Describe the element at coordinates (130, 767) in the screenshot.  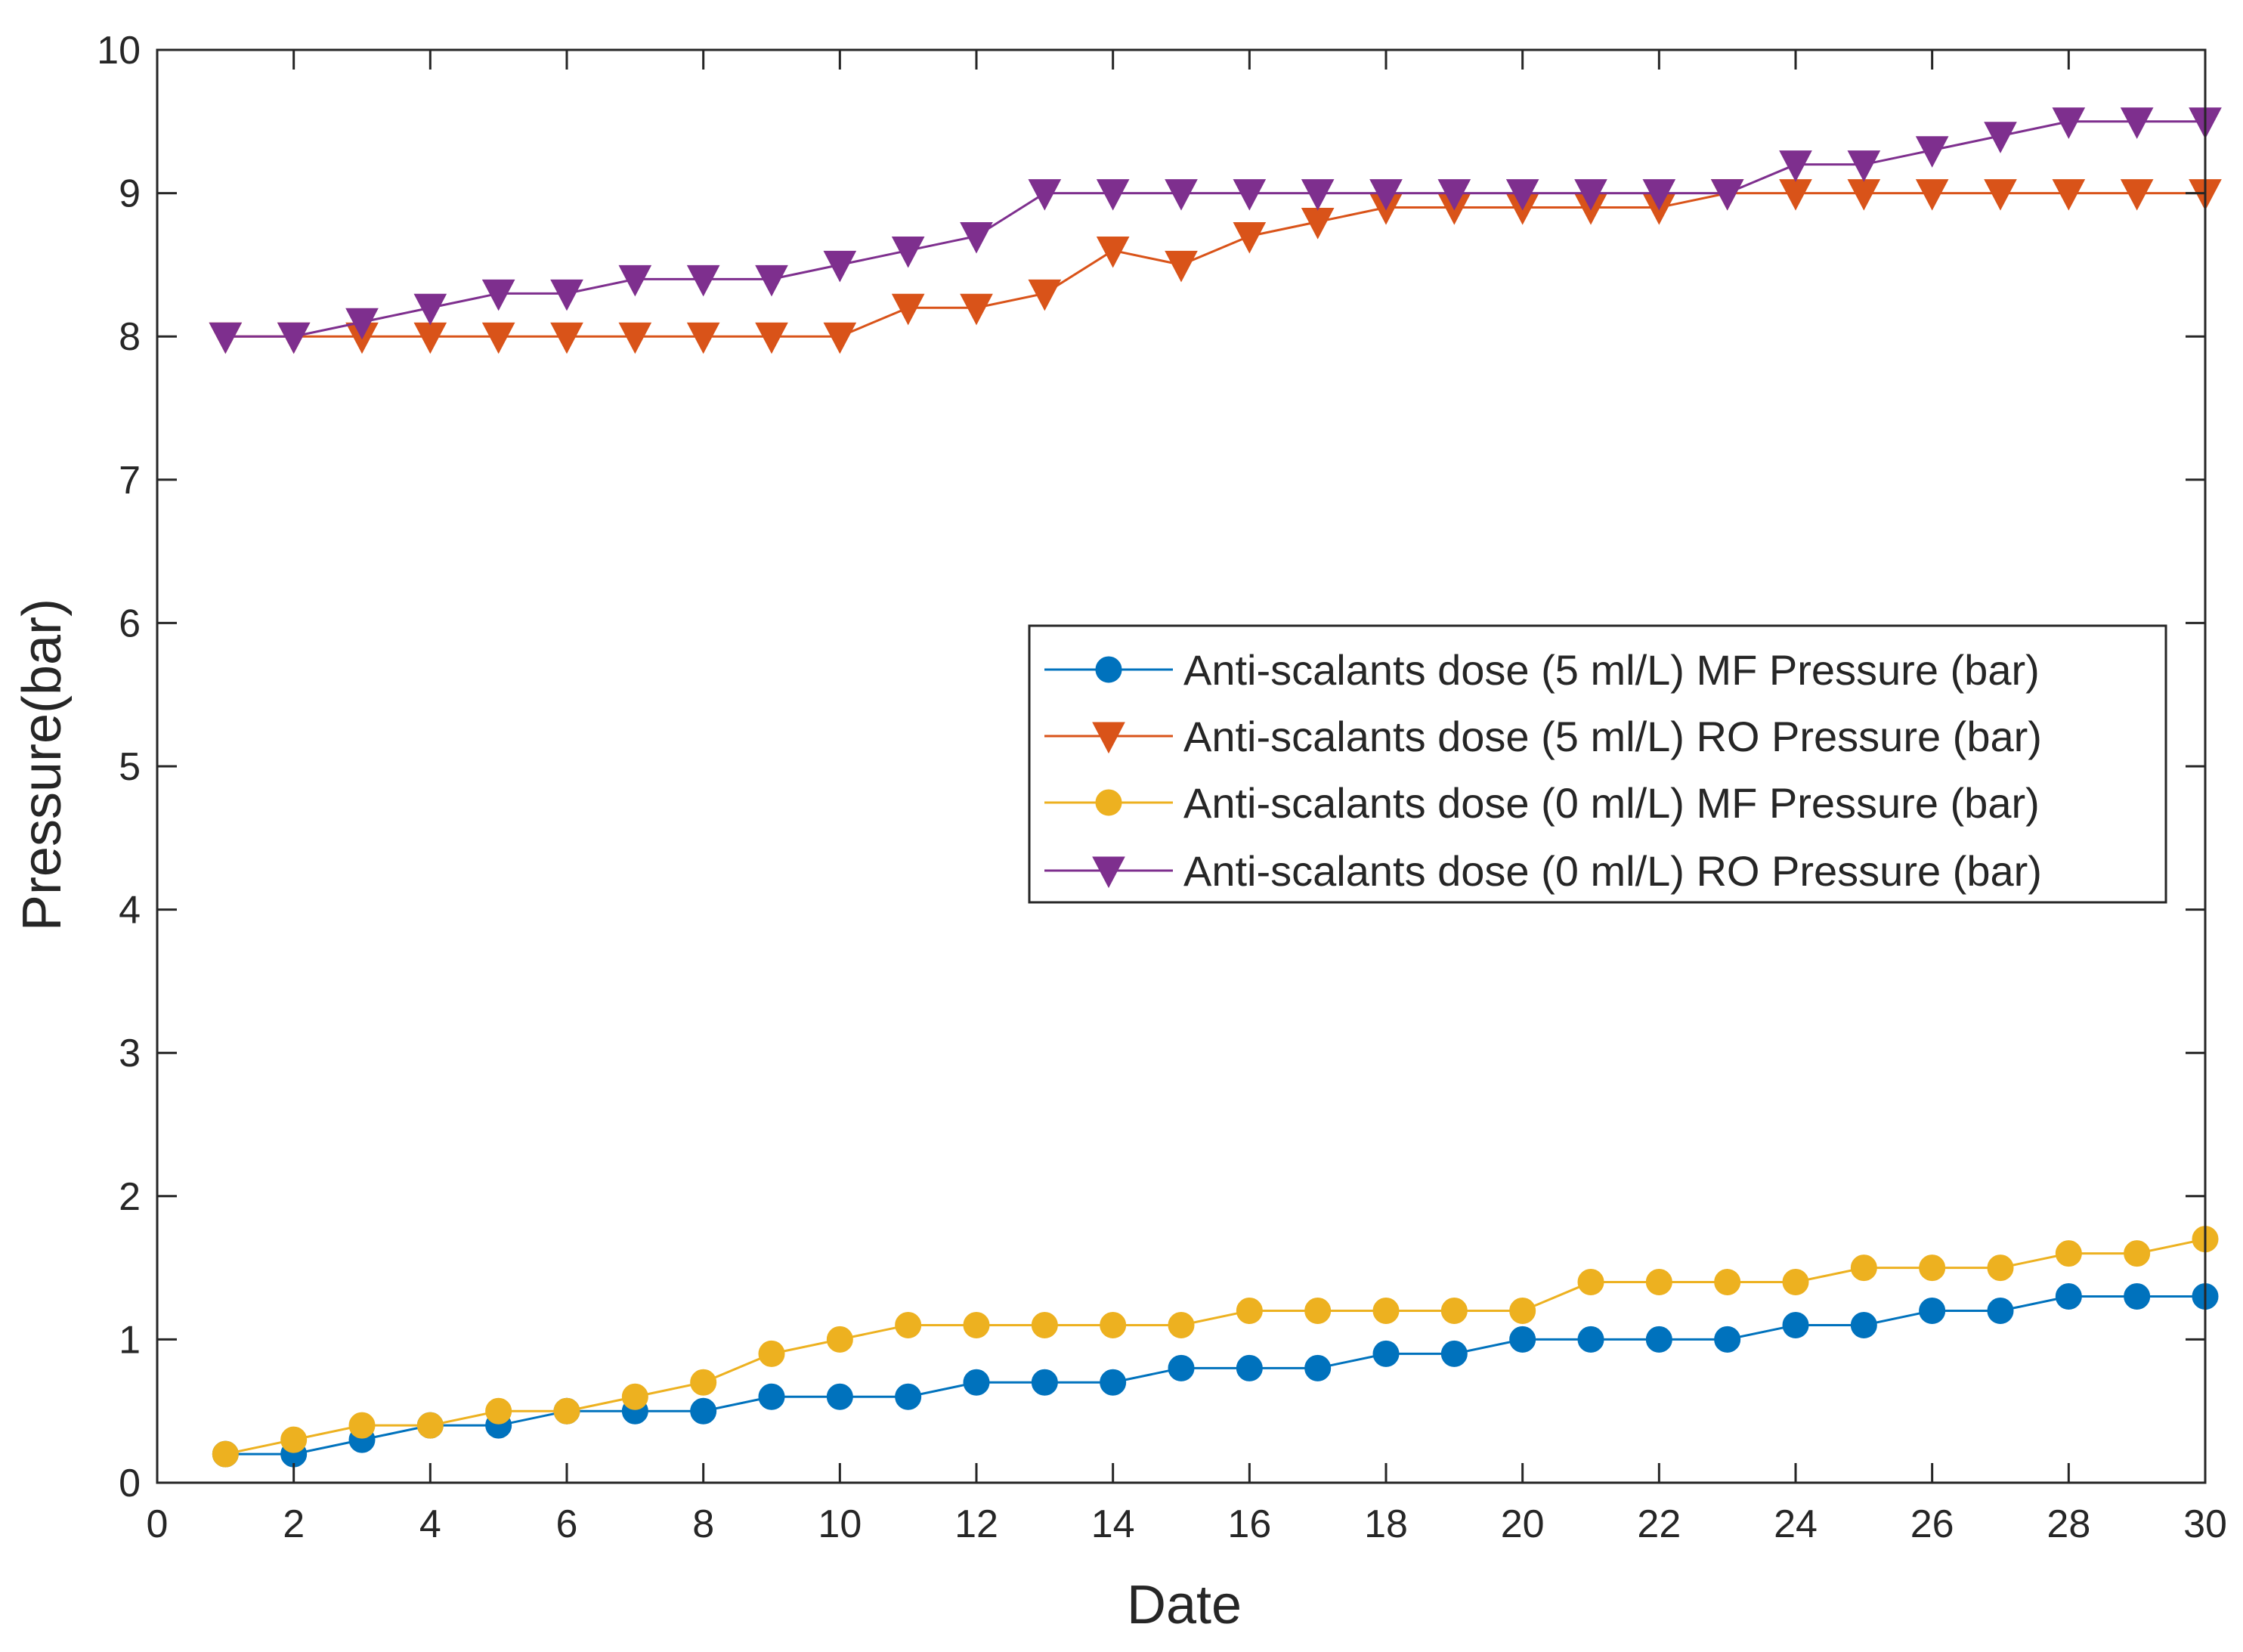
I see `y-tick-label: 5` at that location.